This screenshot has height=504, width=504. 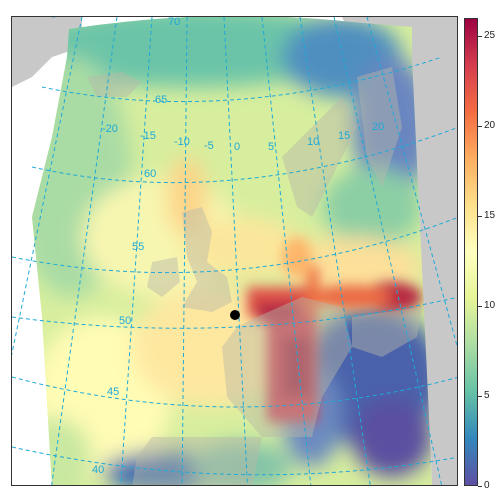 I want to click on lon-label-0: 0, so click(x=237, y=147).